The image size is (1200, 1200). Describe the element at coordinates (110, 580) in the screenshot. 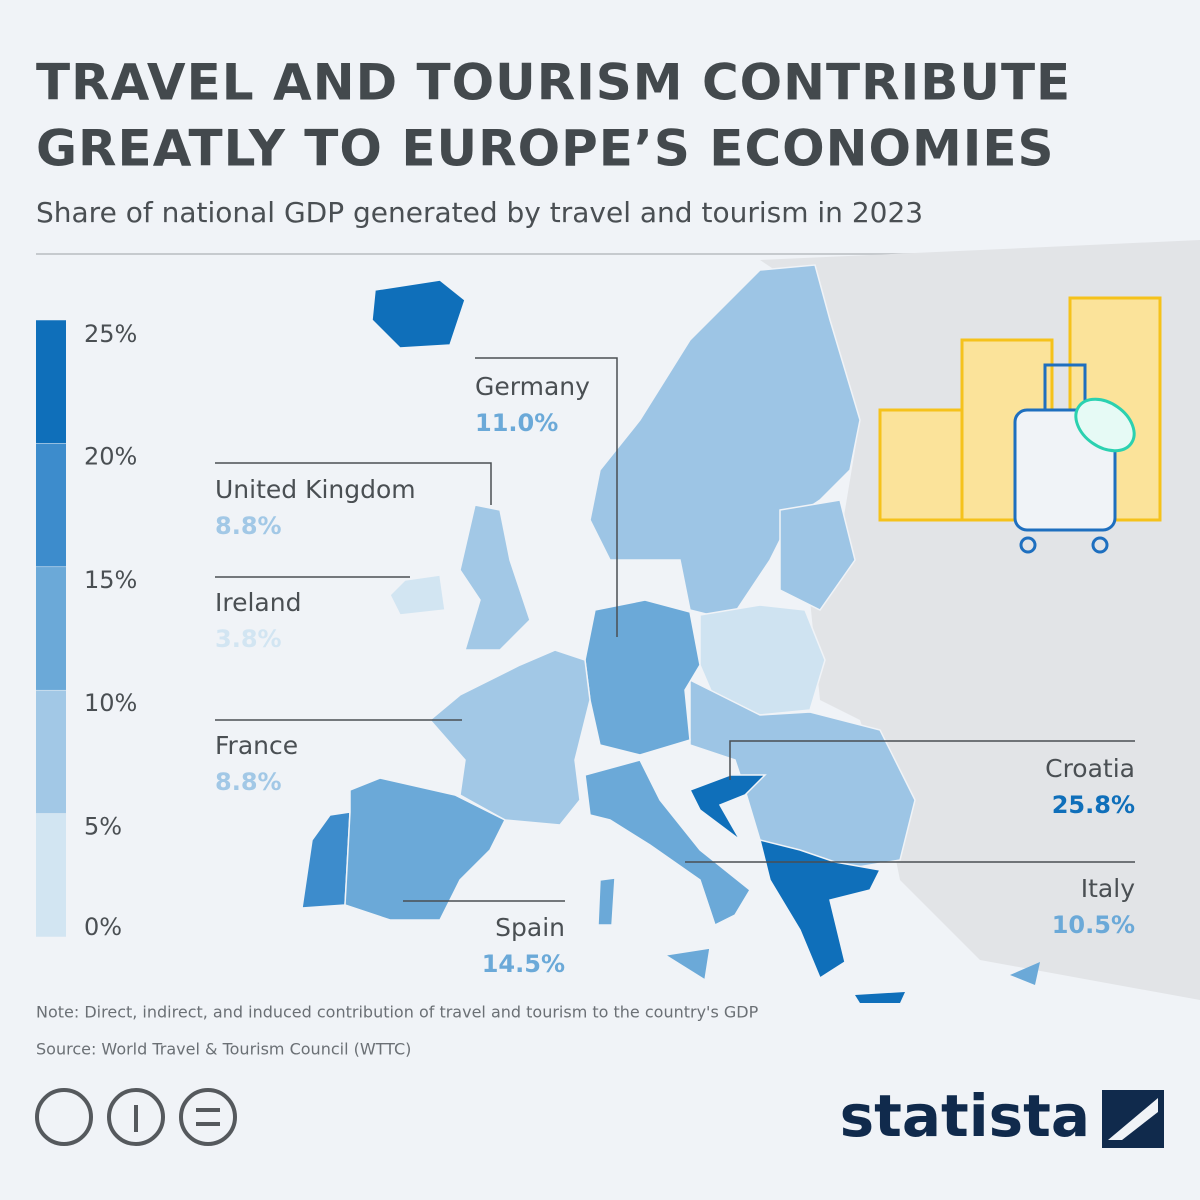

I see `legend-tick-label: 15%` at that location.